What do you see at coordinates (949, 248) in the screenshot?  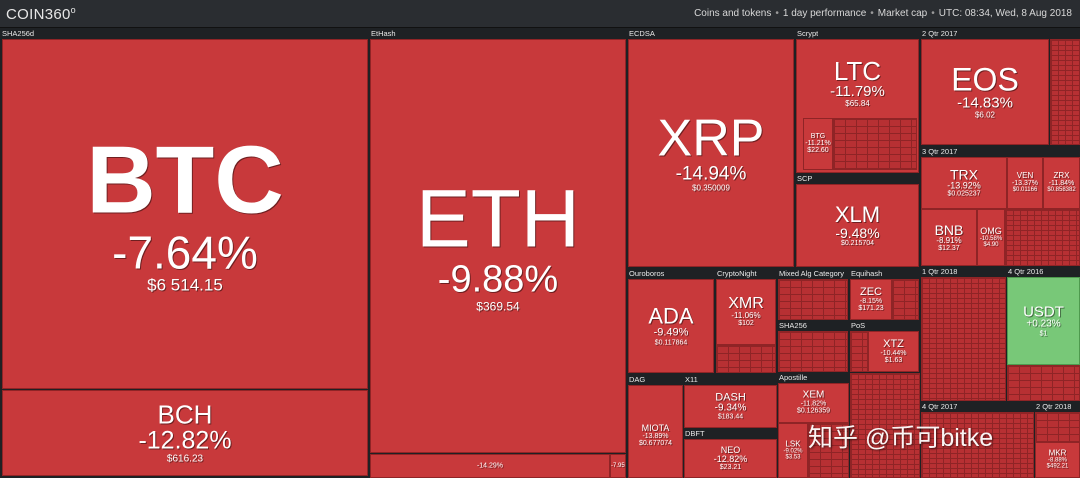 I see `coin-price: $12.37` at bounding box center [949, 248].